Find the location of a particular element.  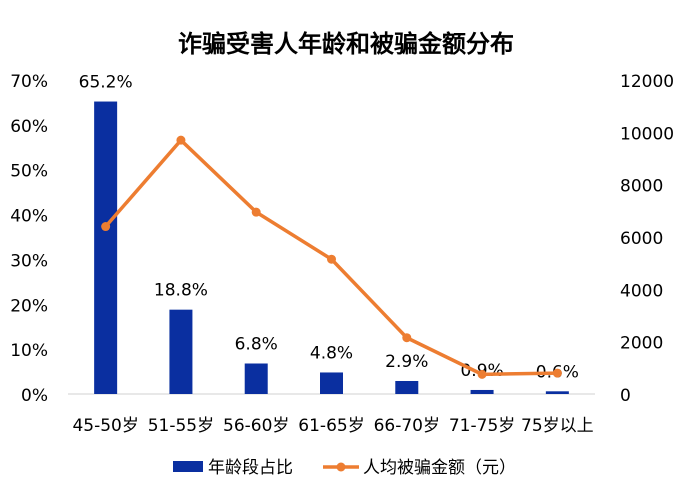

bar-data-label: 65.2% is located at coordinates (106, 83).